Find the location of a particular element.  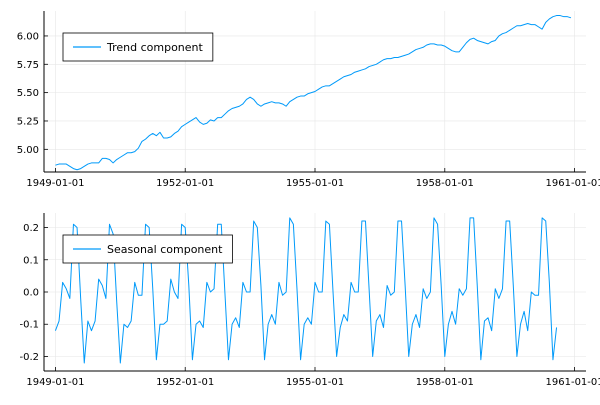

legend-label: Seasonal component is located at coordinates (165, 249).